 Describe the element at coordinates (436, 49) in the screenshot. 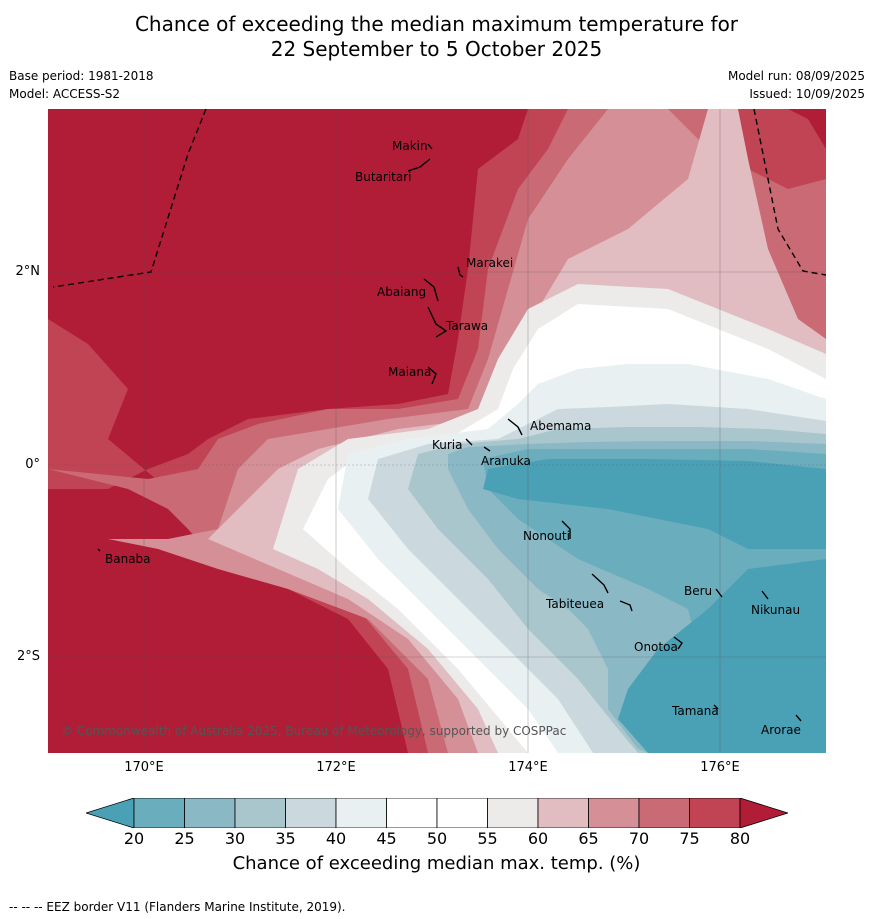

I see `title-line-2: 22 September to 5 October 2025` at that location.